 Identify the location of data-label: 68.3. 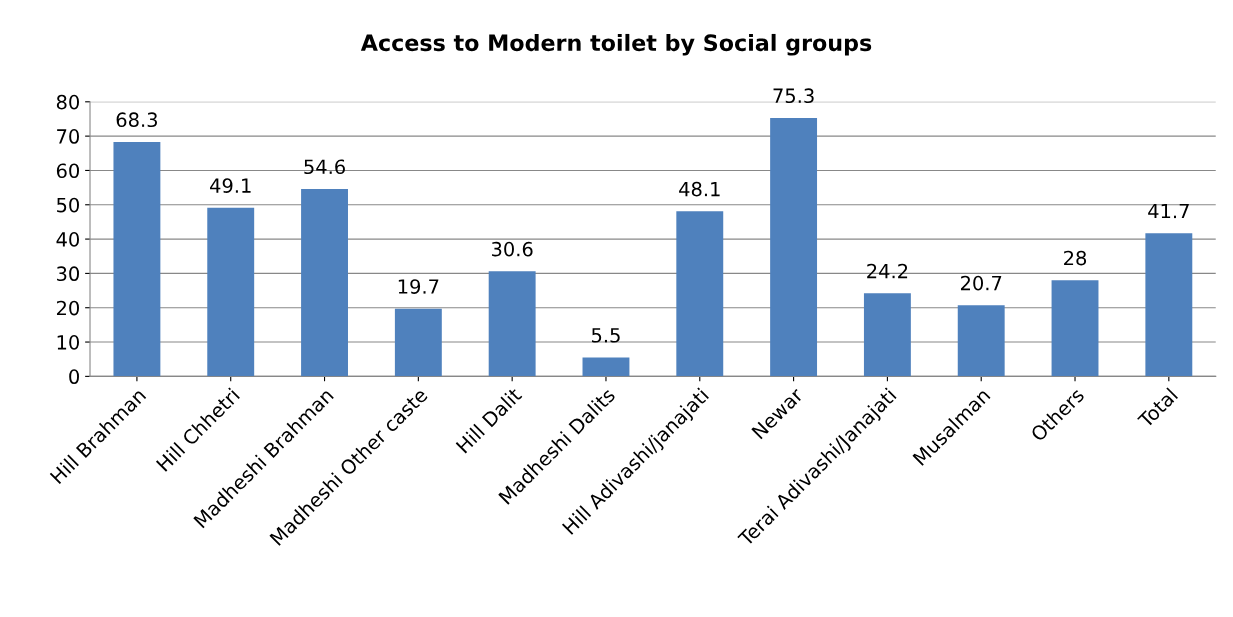
(136, 120).